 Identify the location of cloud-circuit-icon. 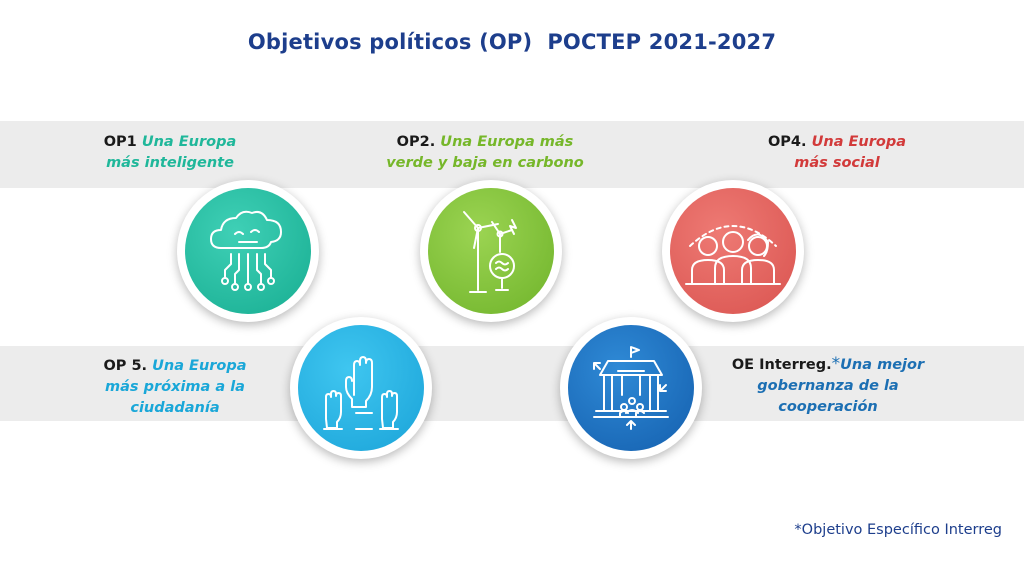
(246, 250).